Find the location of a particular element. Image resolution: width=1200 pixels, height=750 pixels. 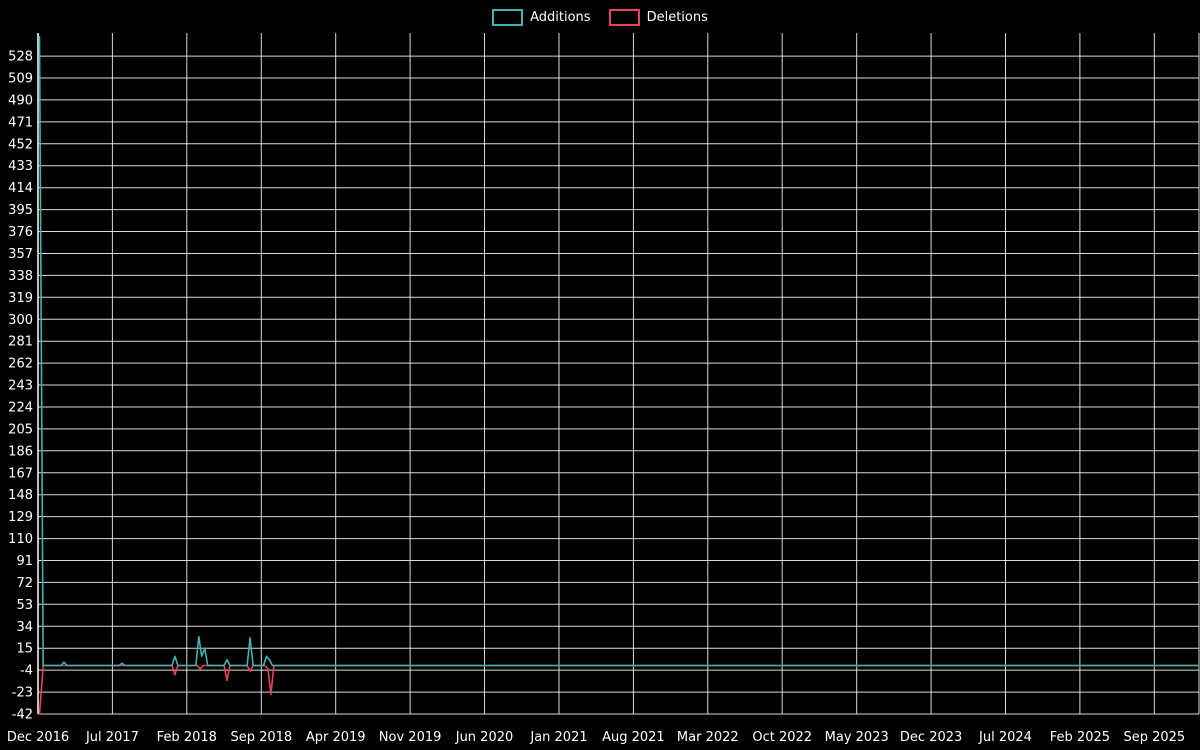

y-tick-label: 490 is located at coordinates (20, 100).